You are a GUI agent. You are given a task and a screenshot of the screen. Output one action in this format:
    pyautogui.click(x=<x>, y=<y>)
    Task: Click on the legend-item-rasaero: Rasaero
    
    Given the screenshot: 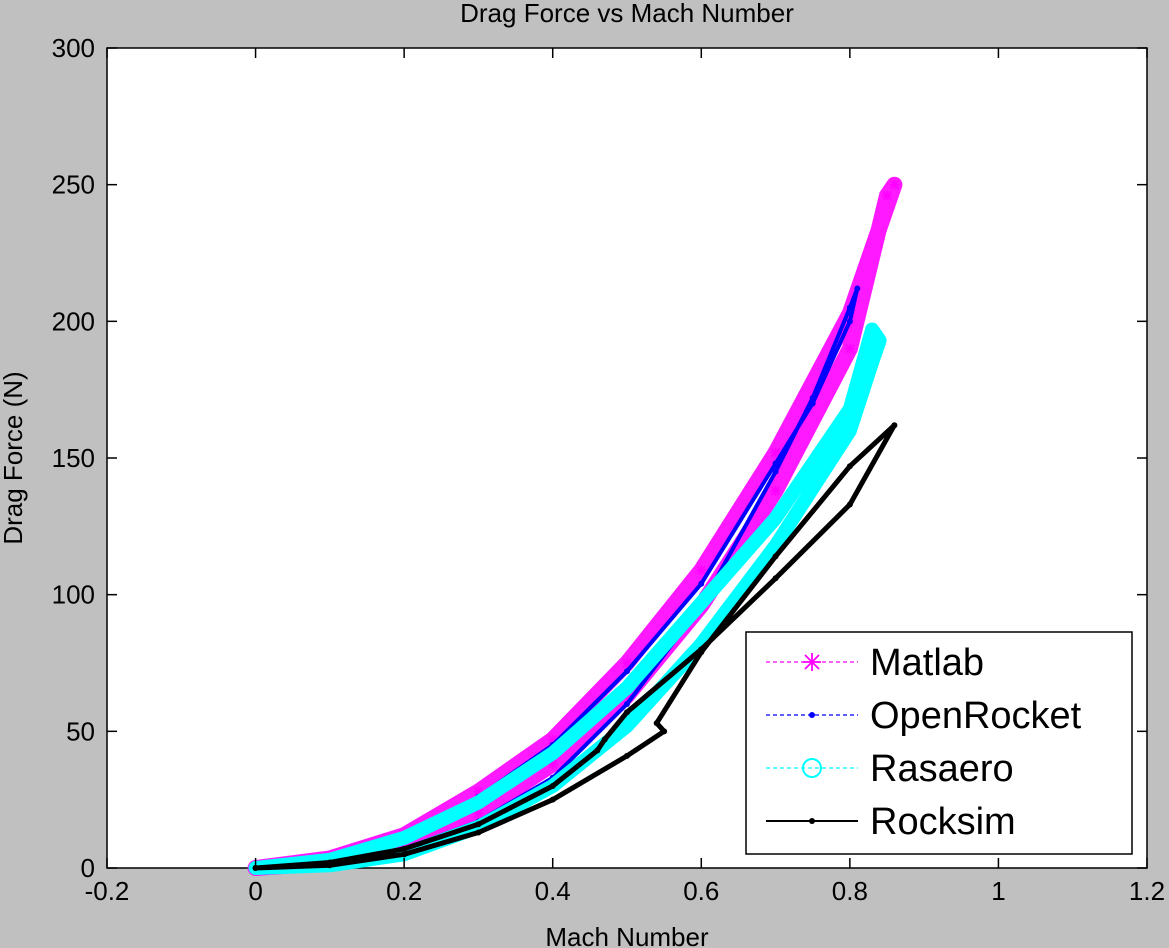 What is the action you would take?
    pyautogui.click(x=890, y=769)
    